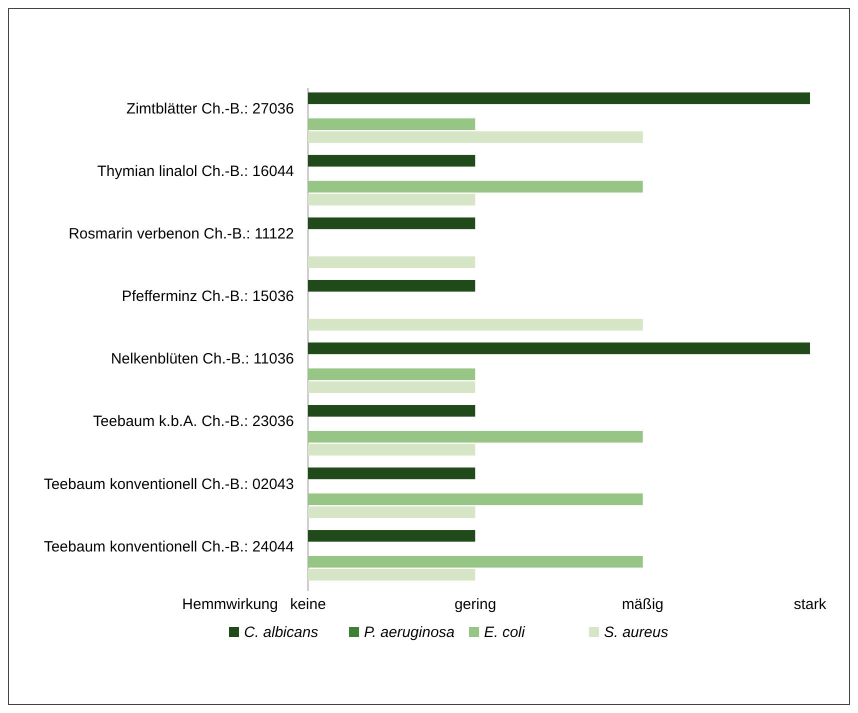  What do you see at coordinates (195, 171) in the screenshot?
I see `y-tick-label: Thymian linalol Ch.-B.: 16044` at bounding box center [195, 171].